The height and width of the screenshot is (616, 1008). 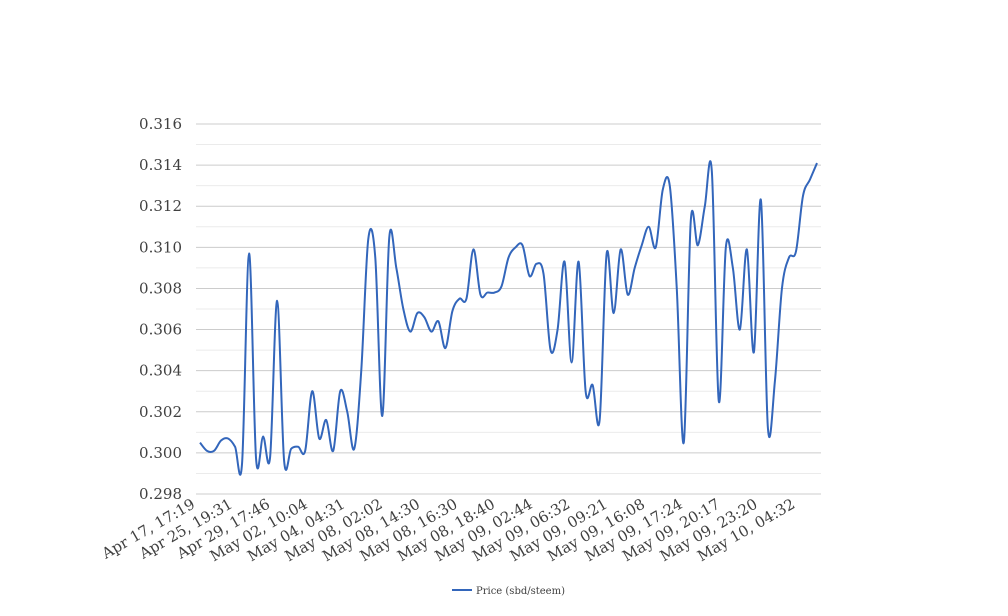 What do you see at coordinates (160, 206) in the screenshot?
I see `y-tick-label: 0.312` at bounding box center [160, 206].